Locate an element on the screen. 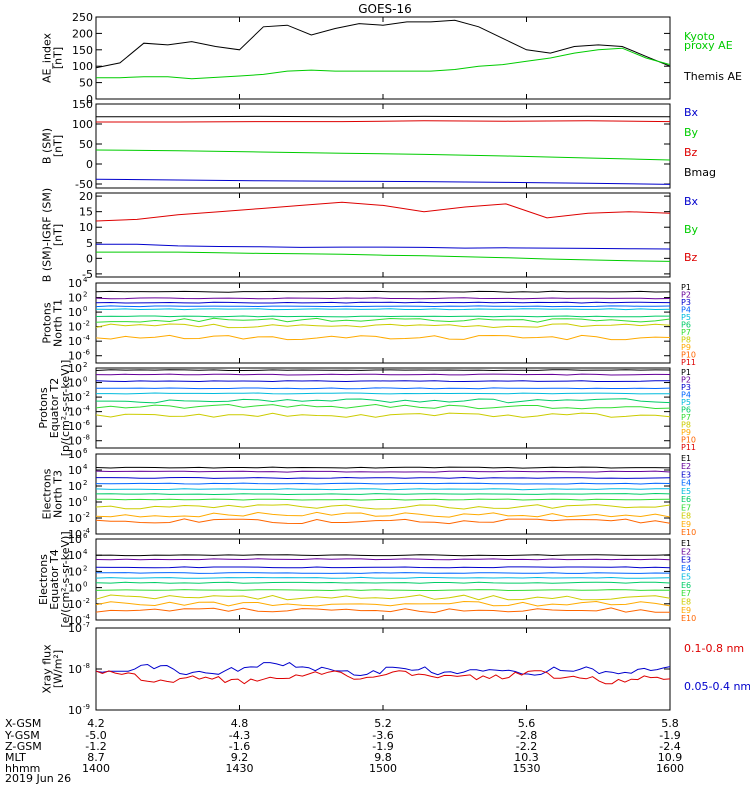 The image size is (750, 805). y-tick-label: 200 is located at coordinates (82, 33).